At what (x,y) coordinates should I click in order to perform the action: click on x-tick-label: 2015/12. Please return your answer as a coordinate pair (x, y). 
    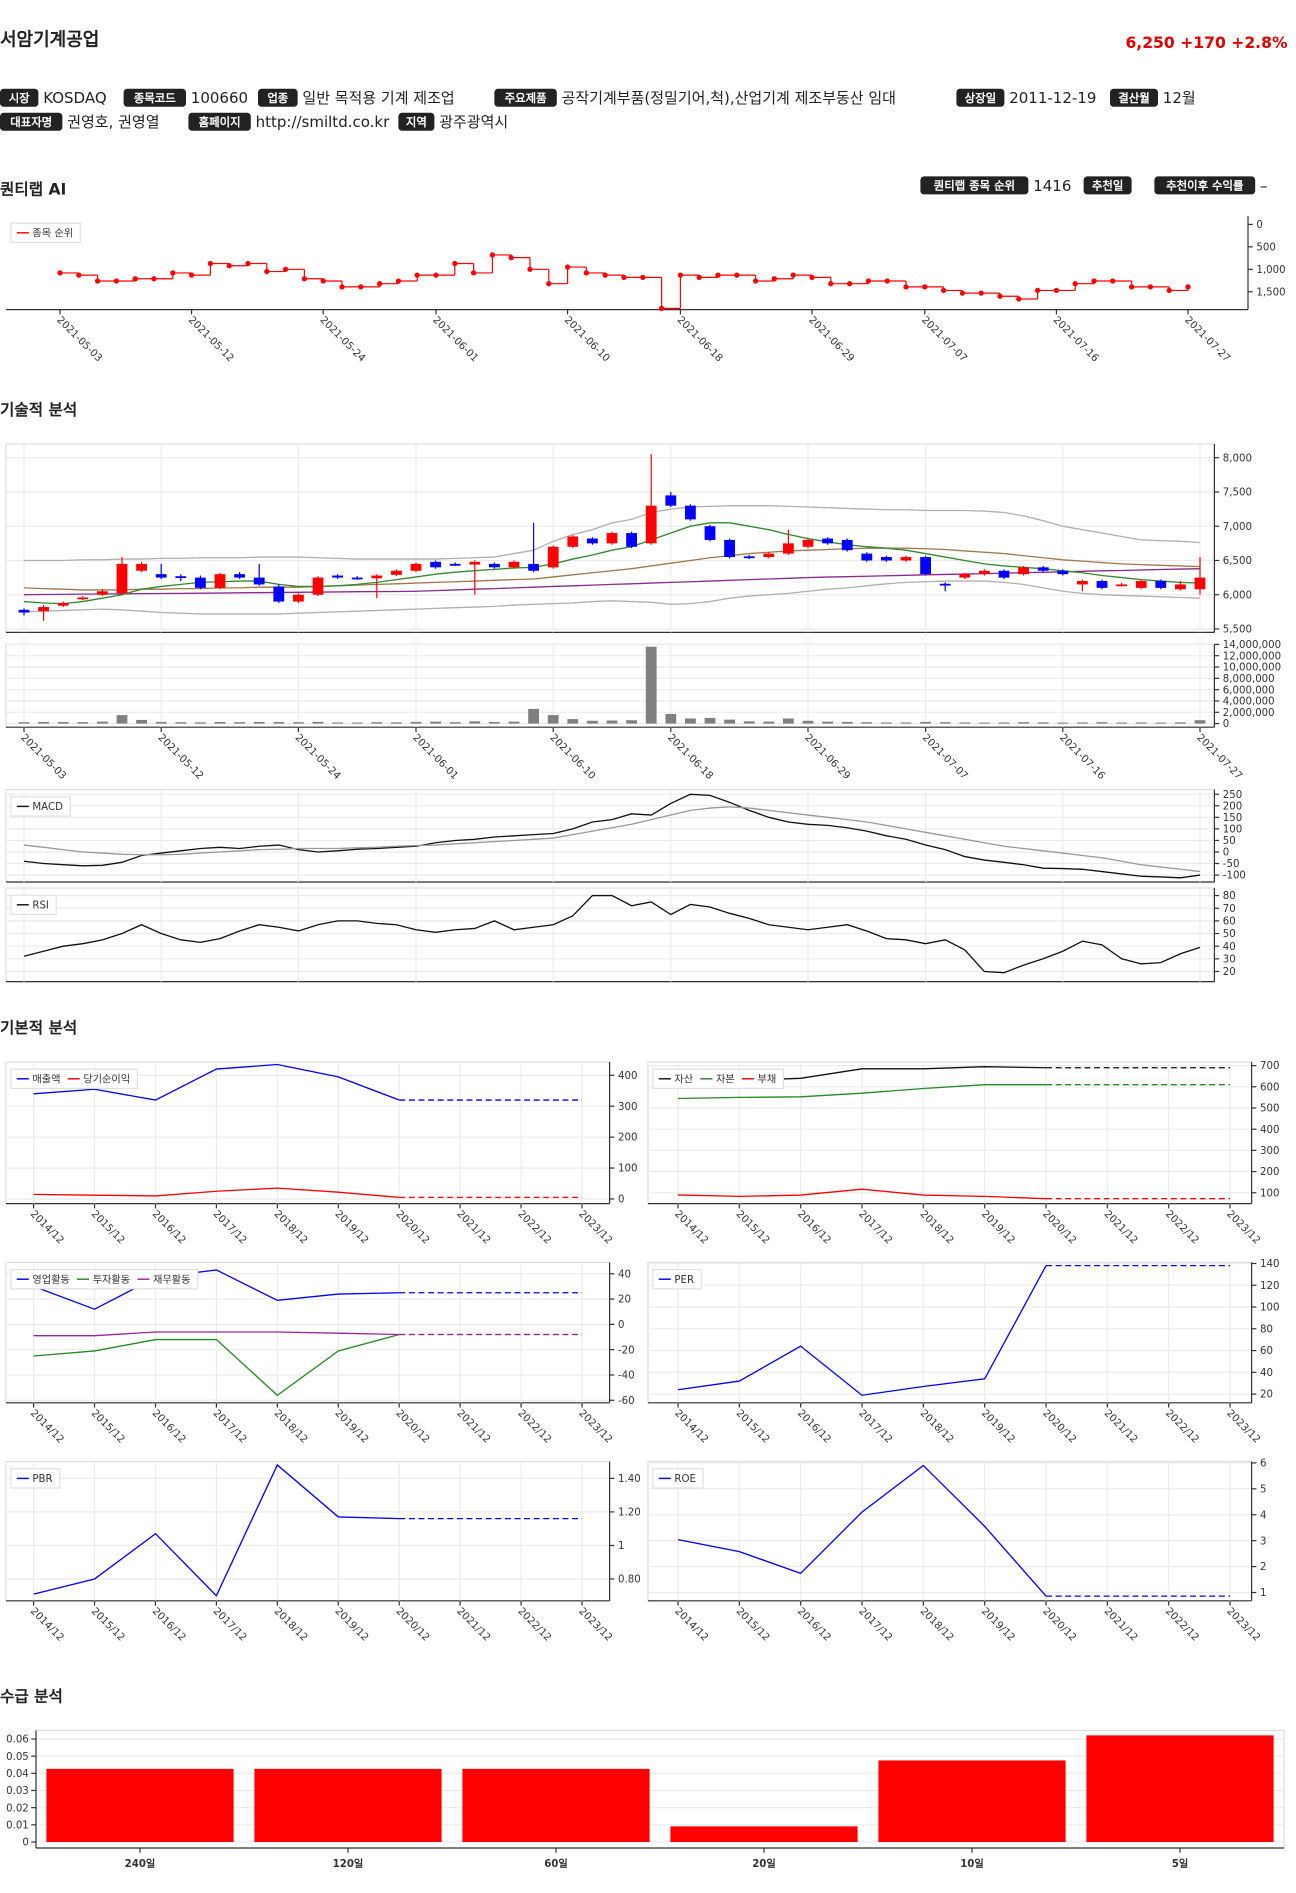
    Looking at the image, I should click on (753, 1625).